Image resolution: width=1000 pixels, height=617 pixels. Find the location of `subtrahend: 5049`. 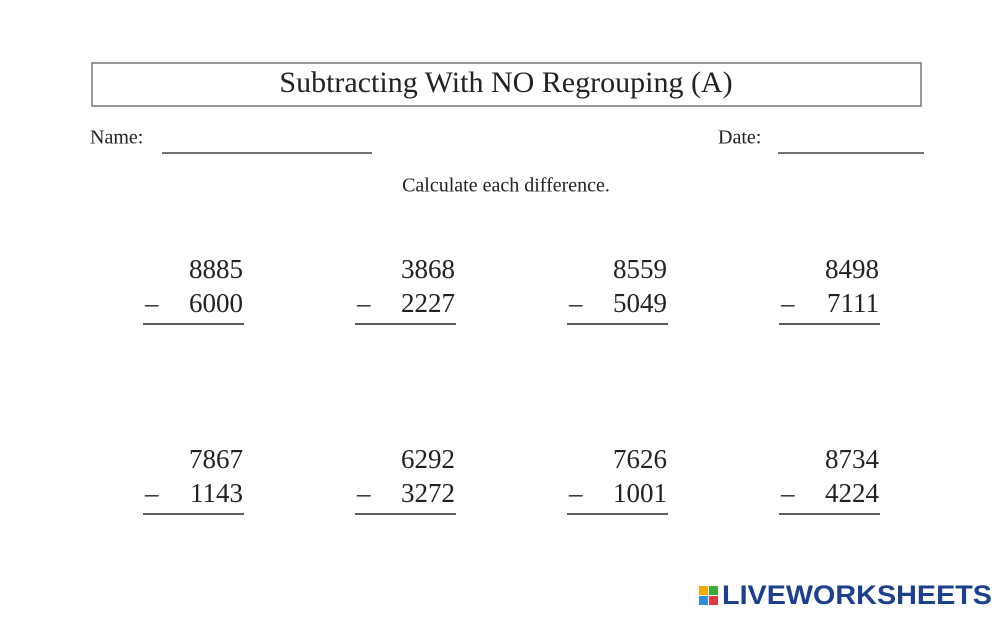

subtrahend: 5049 is located at coordinates (640, 303).